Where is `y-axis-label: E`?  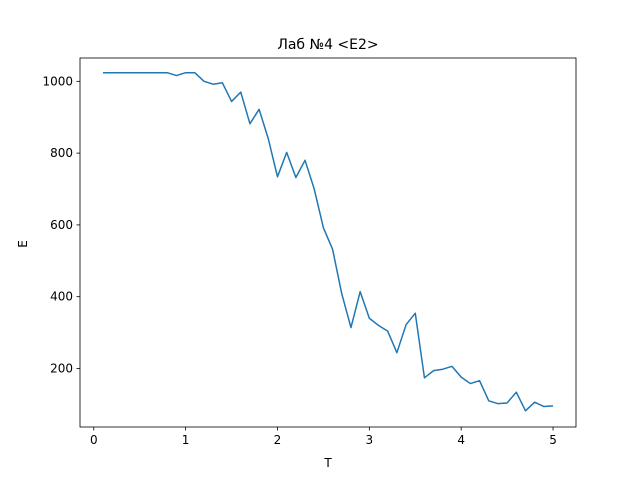
y-axis-label: E is located at coordinates (23, 244).